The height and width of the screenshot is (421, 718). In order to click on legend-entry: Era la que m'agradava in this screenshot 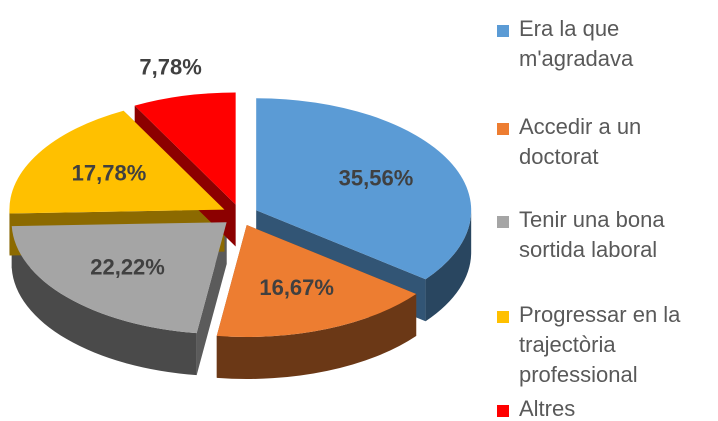, I will do `click(604, 44)`.